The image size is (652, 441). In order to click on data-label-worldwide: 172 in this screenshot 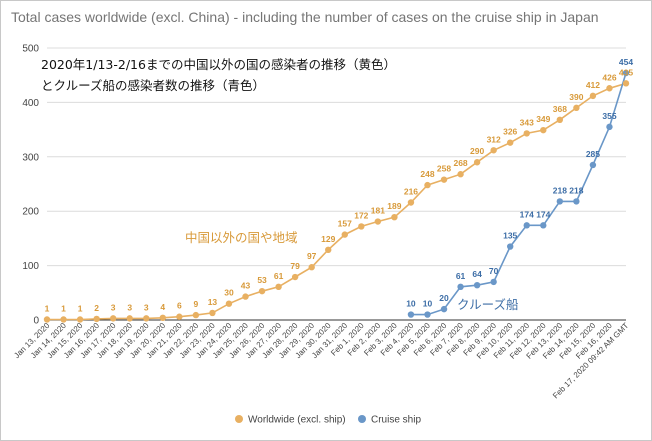, I will do `click(361, 215)`.